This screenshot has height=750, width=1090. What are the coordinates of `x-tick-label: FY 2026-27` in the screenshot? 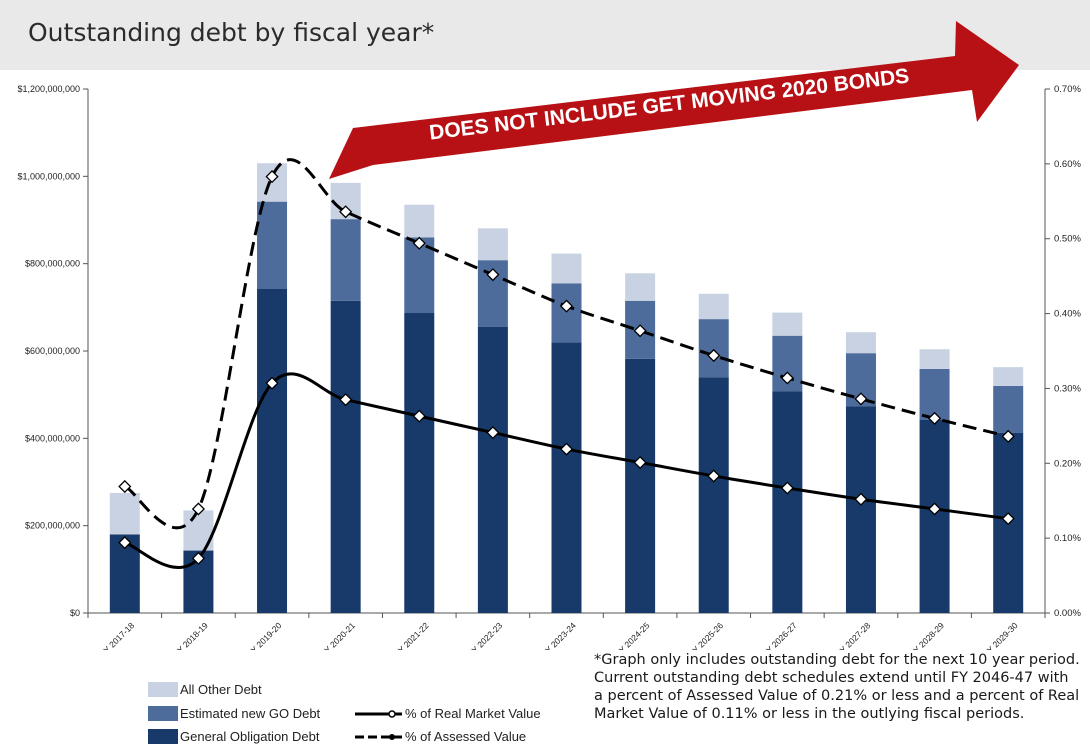 It's located at (779, 635).